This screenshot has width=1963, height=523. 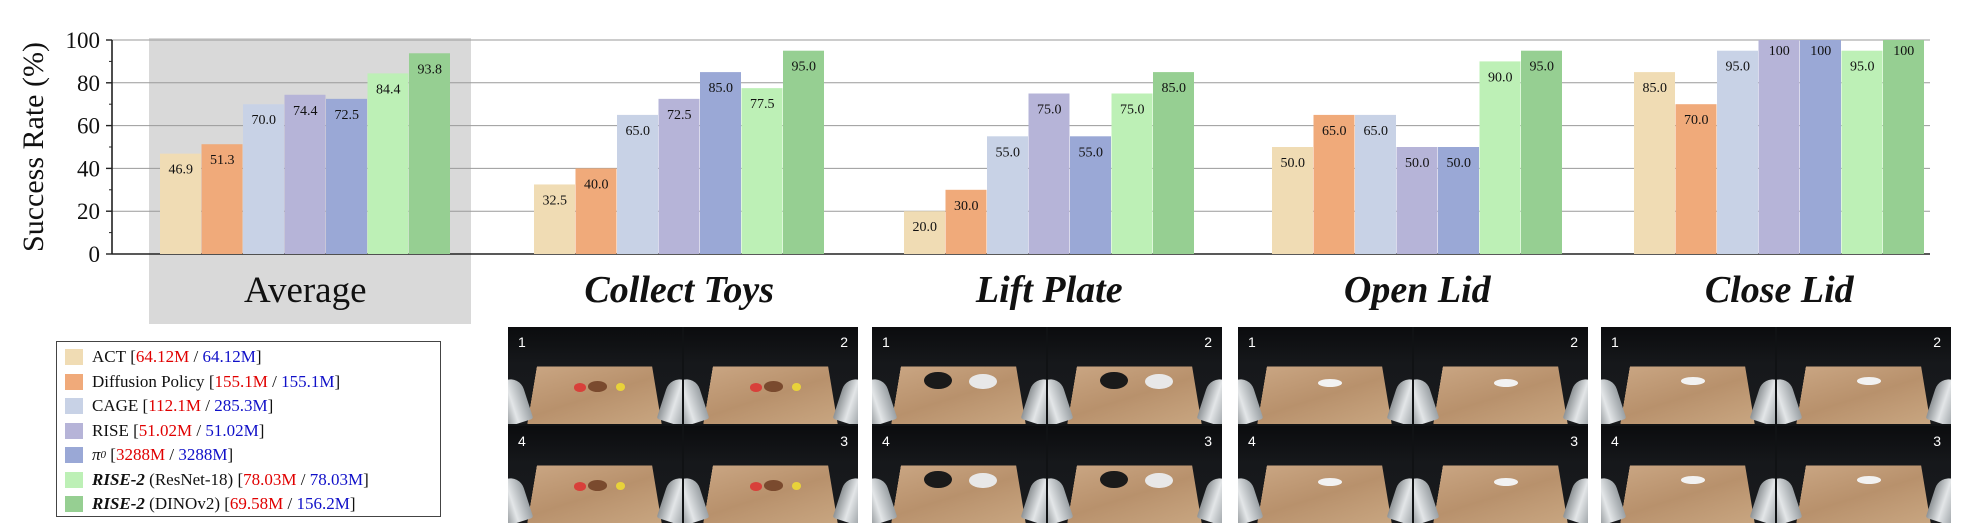 I want to click on data-label: 90.0, so click(x=1500, y=77).